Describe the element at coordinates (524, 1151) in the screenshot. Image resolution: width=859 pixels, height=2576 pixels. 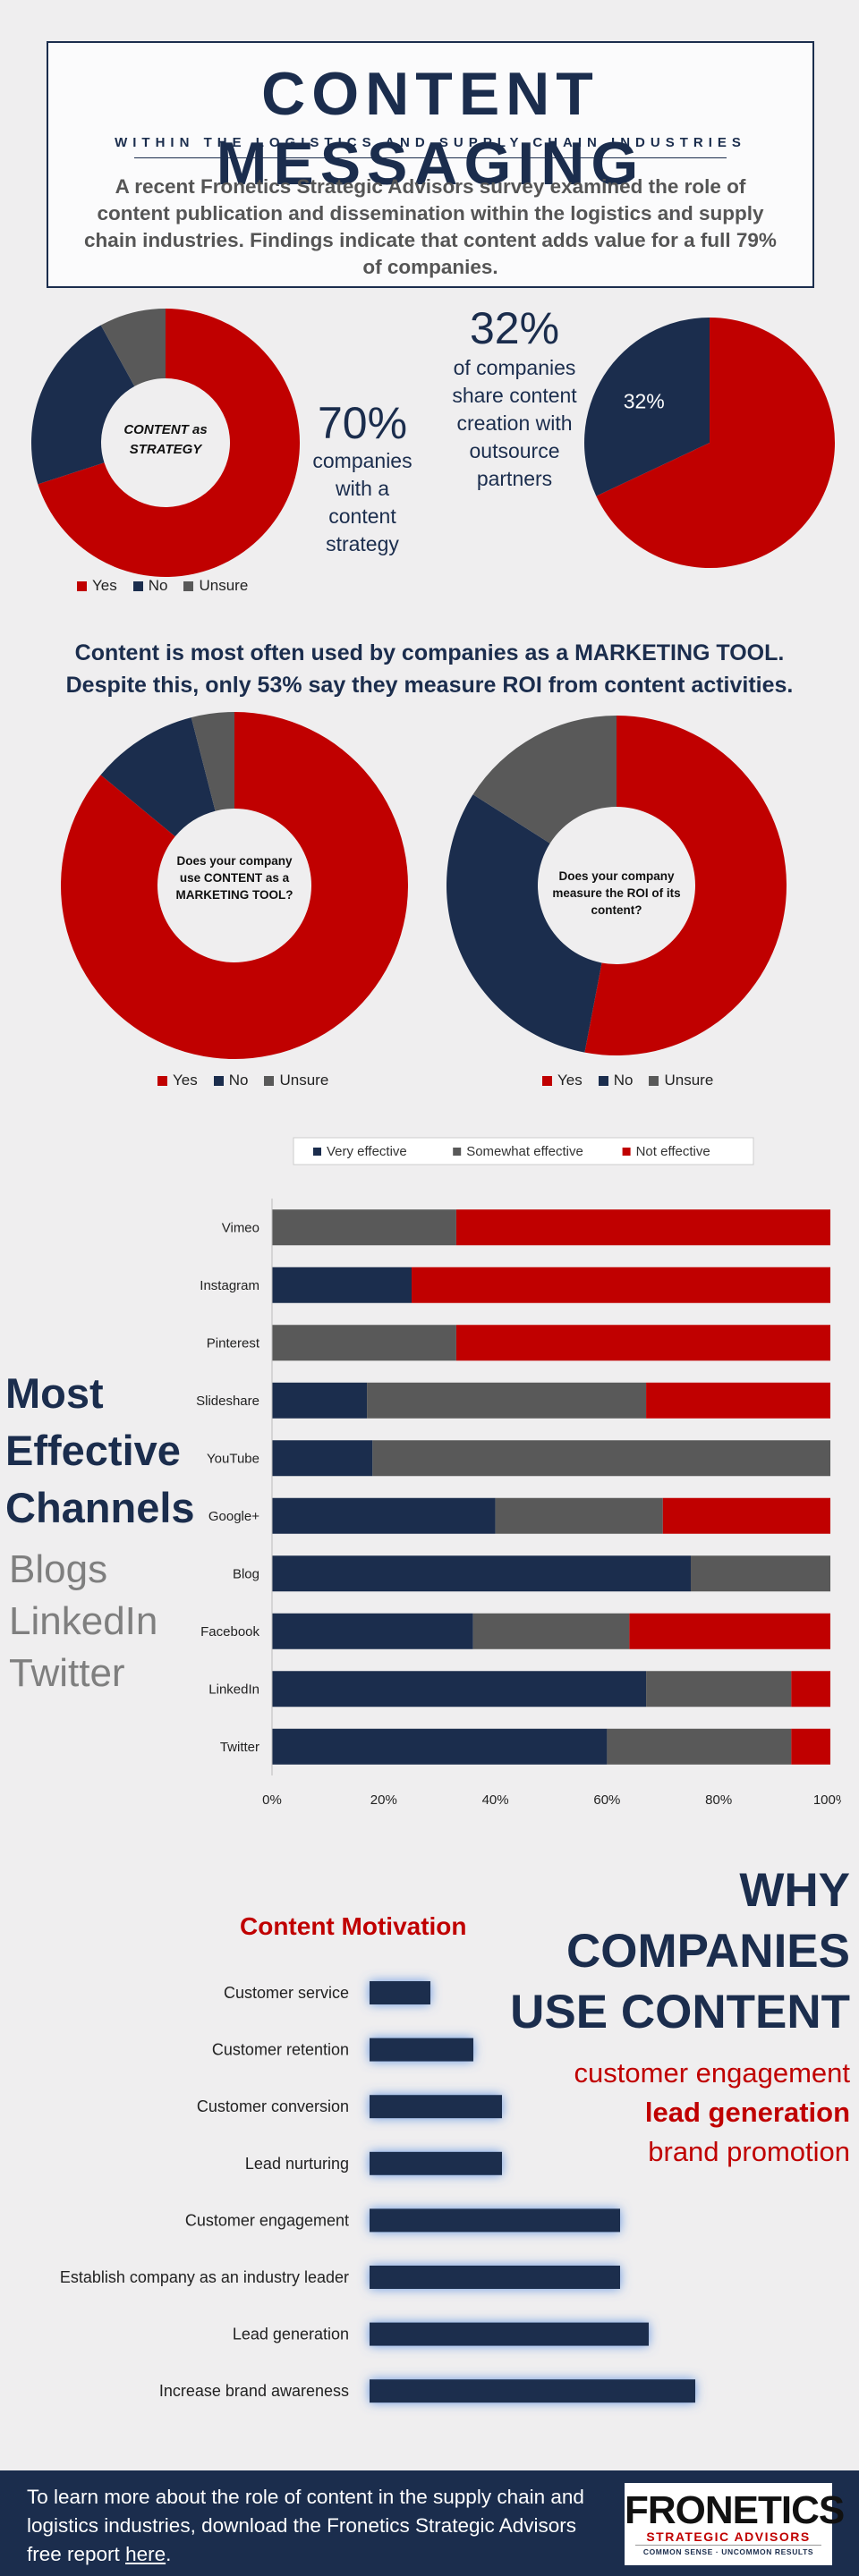
I see `legend-label: Somewhat effective` at that location.